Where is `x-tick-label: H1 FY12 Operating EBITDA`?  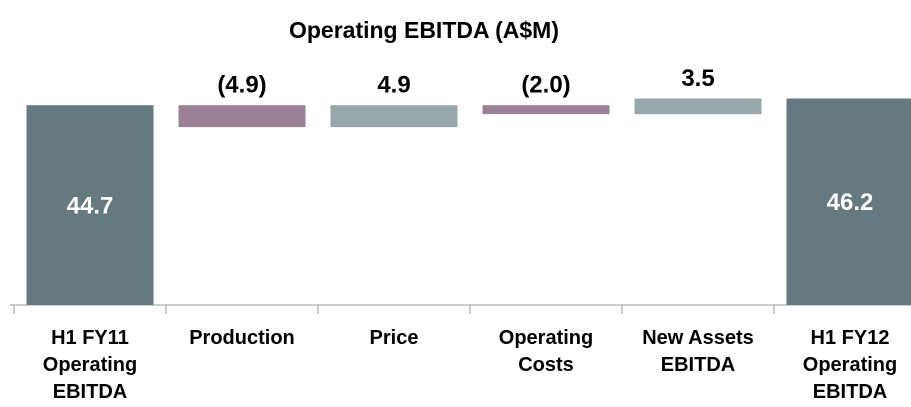 x-tick-label: H1 FY12 Operating EBITDA is located at coordinates (850, 365).